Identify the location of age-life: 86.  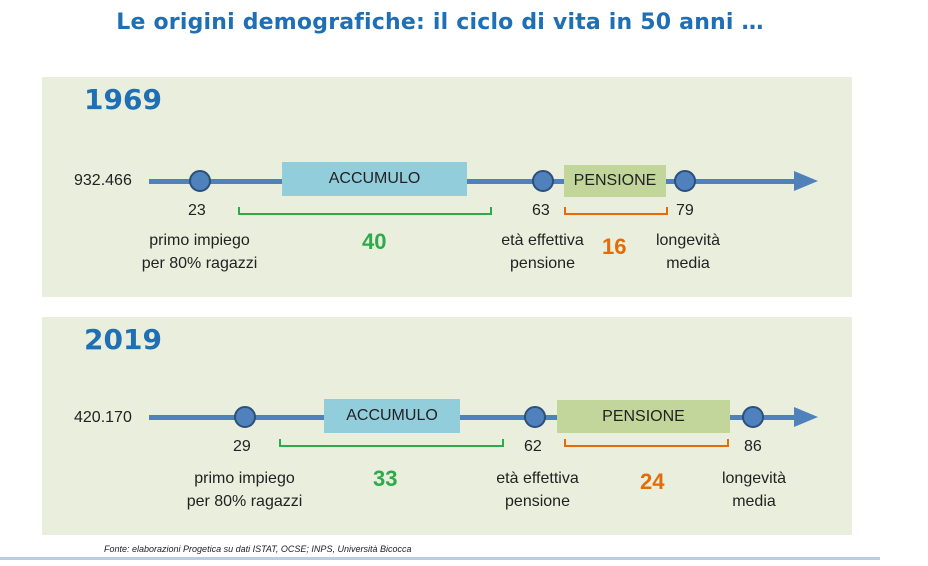
(753, 446).